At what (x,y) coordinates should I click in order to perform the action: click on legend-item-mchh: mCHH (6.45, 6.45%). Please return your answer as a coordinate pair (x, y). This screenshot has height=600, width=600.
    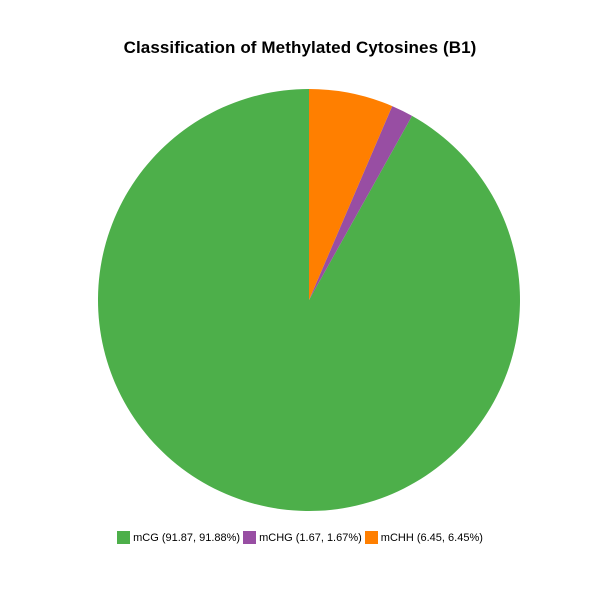
    Looking at the image, I should click on (423, 537).